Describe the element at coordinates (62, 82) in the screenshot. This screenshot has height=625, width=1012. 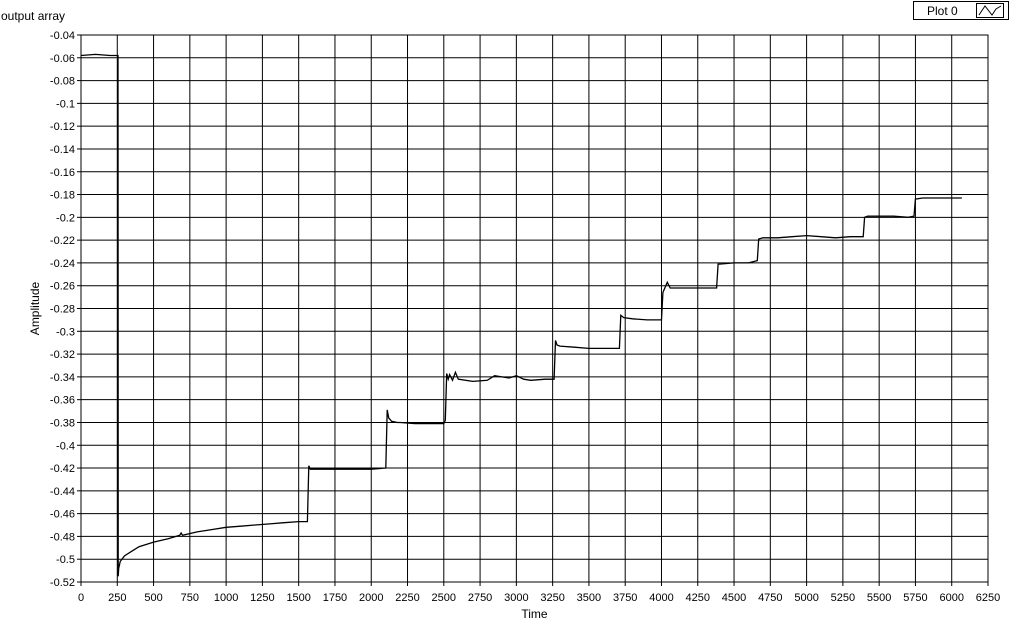
I see `y-tick-label: -0.08` at that location.